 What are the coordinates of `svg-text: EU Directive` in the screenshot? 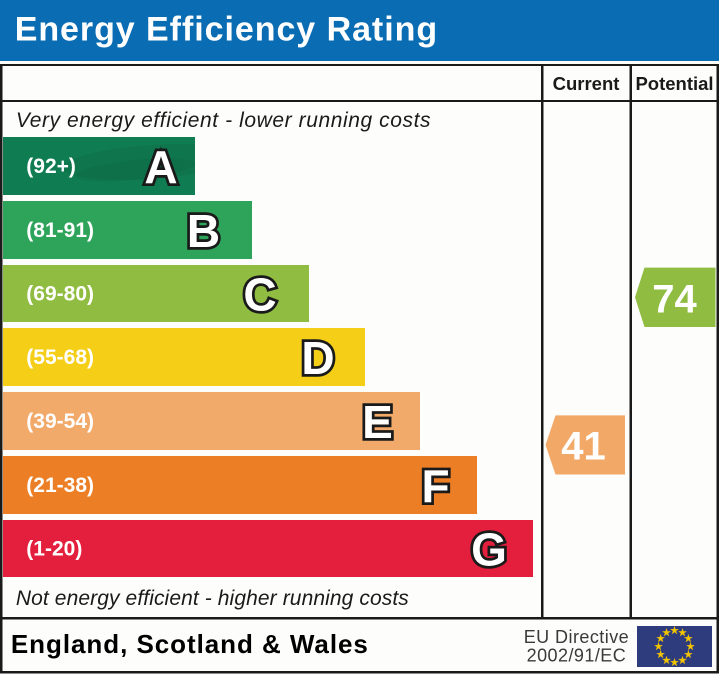 It's located at (576, 637).